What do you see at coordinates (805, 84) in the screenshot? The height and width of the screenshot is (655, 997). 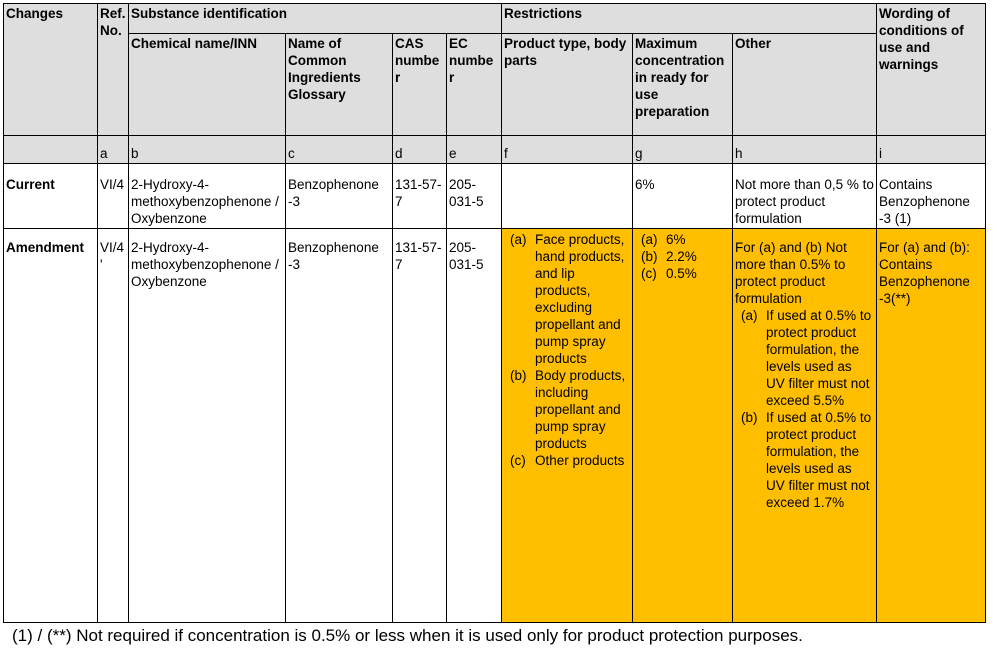 I see `header-other: Other` at bounding box center [805, 84].